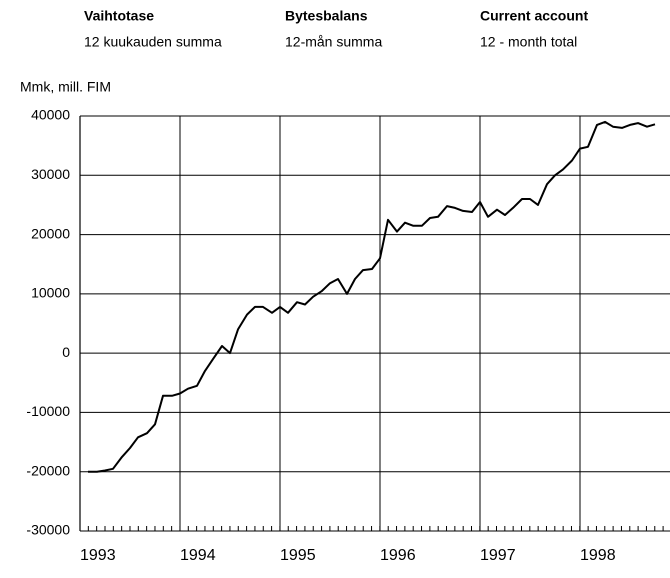 The width and height of the screenshot is (670, 578). I want to click on header-subtitle: 12 - month total, so click(528, 42).